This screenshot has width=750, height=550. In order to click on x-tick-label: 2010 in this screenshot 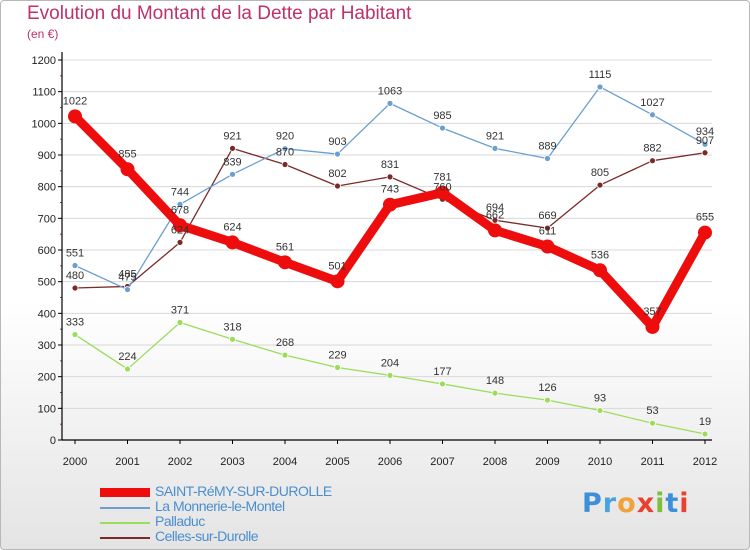, I will do `click(600, 462)`.